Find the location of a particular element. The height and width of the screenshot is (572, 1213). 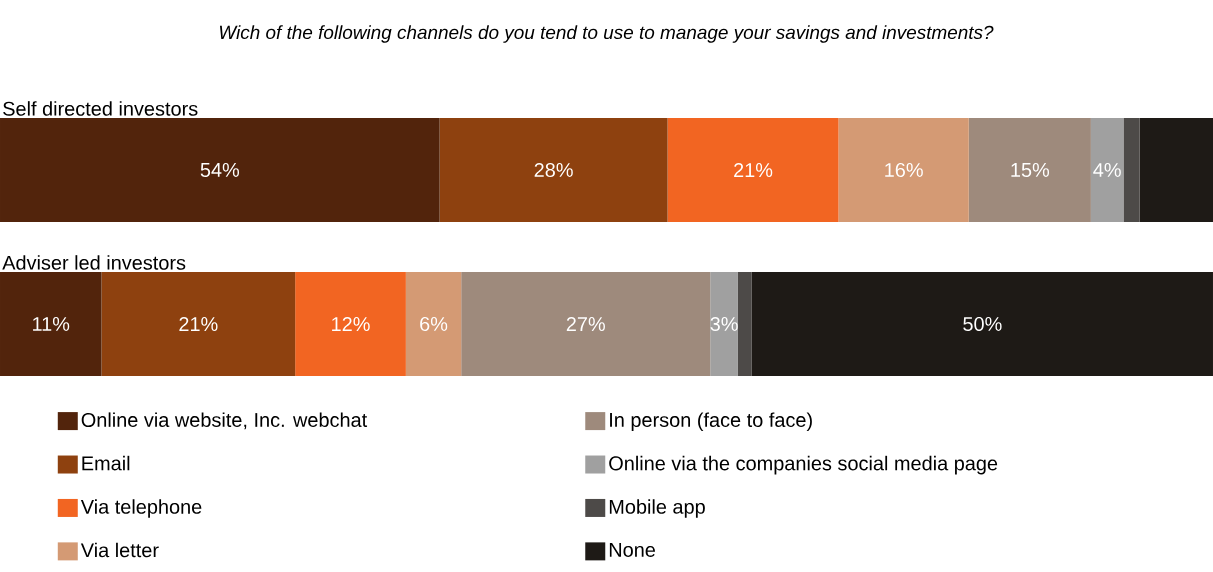

legend-label: Online via website, Inc. webchat is located at coordinates (224, 421).